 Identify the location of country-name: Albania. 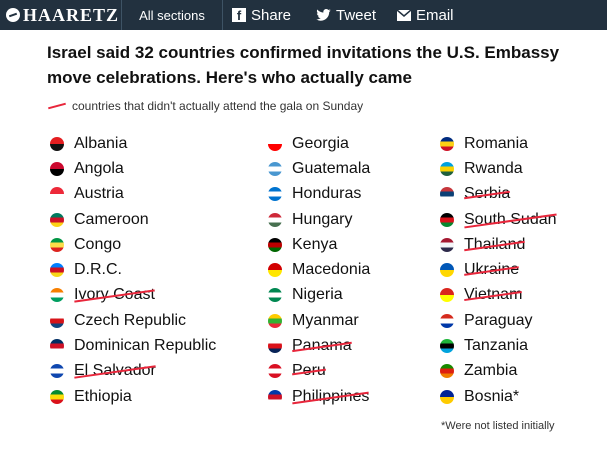
(101, 143).